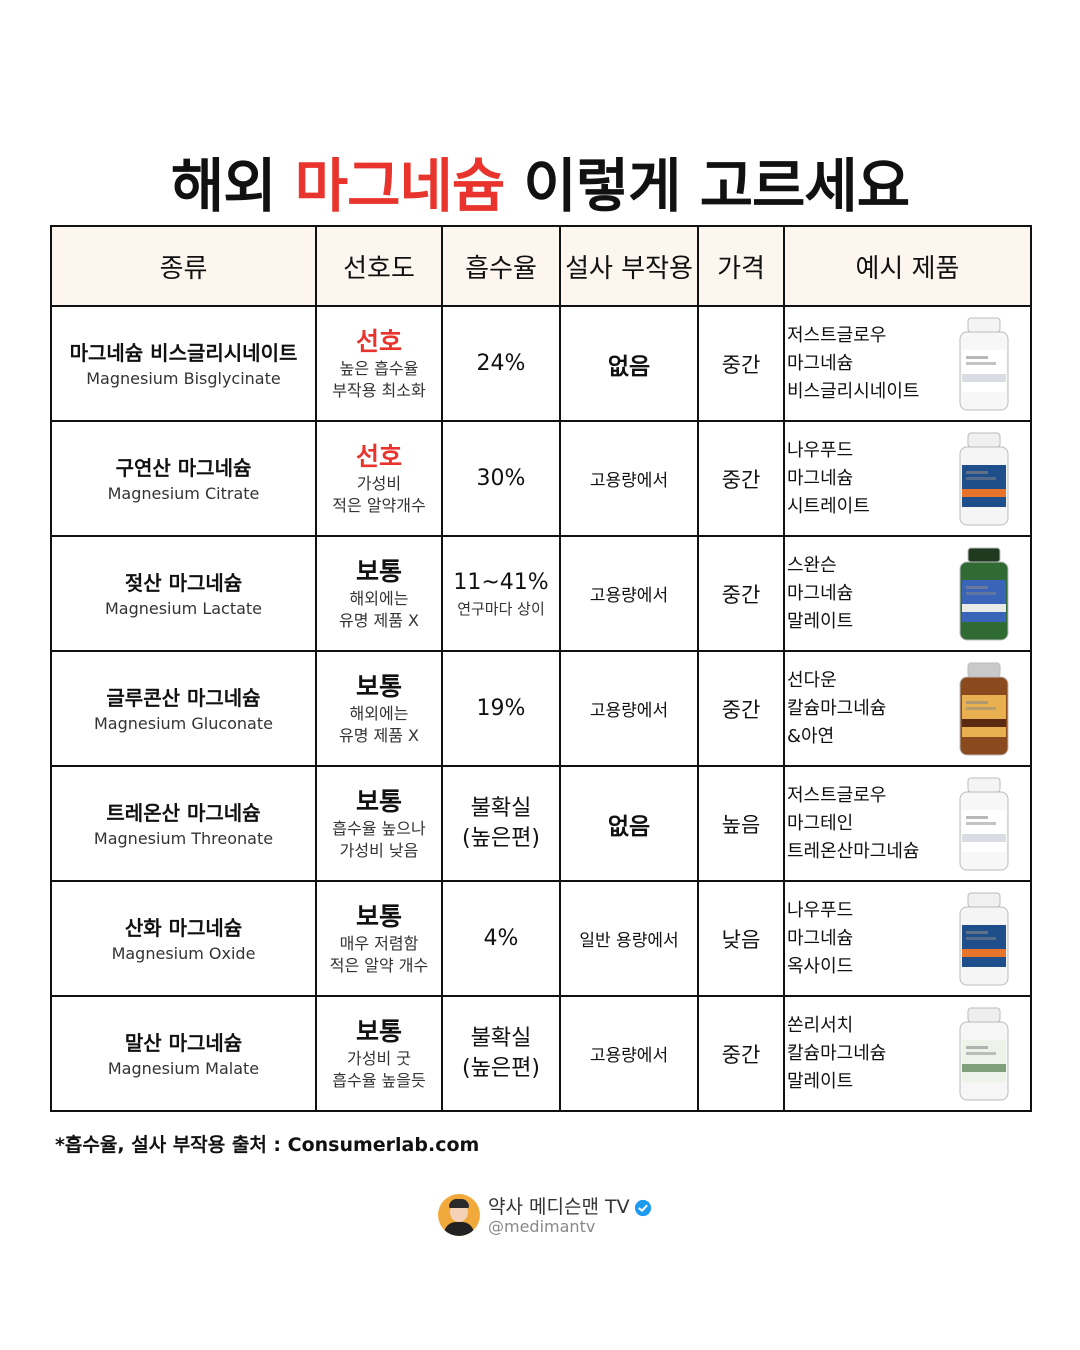  I want to click on verified-badge-icon, so click(642, 1207).